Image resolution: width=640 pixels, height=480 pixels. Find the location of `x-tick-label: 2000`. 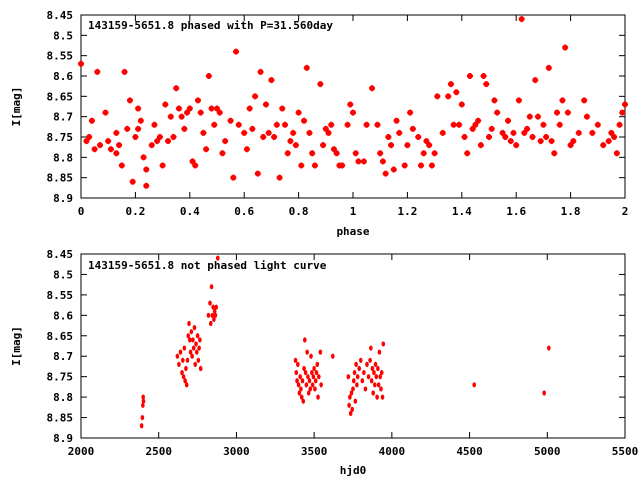

x-tick-label: 2000 is located at coordinates (81, 451).